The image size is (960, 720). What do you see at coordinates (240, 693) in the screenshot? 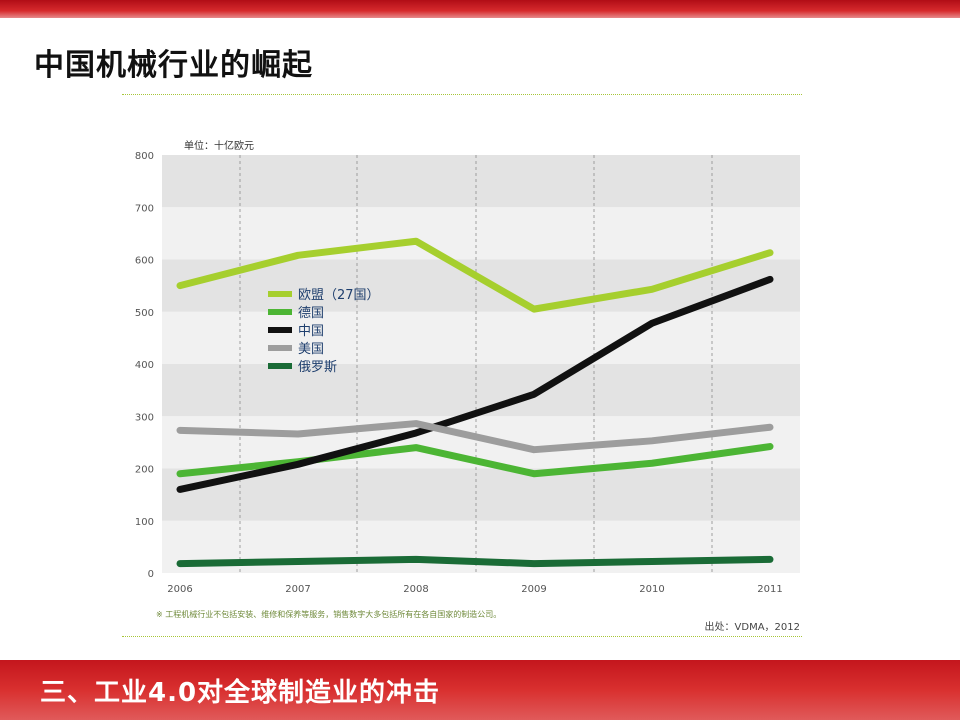
I see `section-title: 三、工业4.0对全球制造业的冲击` at bounding box center [240, 693].